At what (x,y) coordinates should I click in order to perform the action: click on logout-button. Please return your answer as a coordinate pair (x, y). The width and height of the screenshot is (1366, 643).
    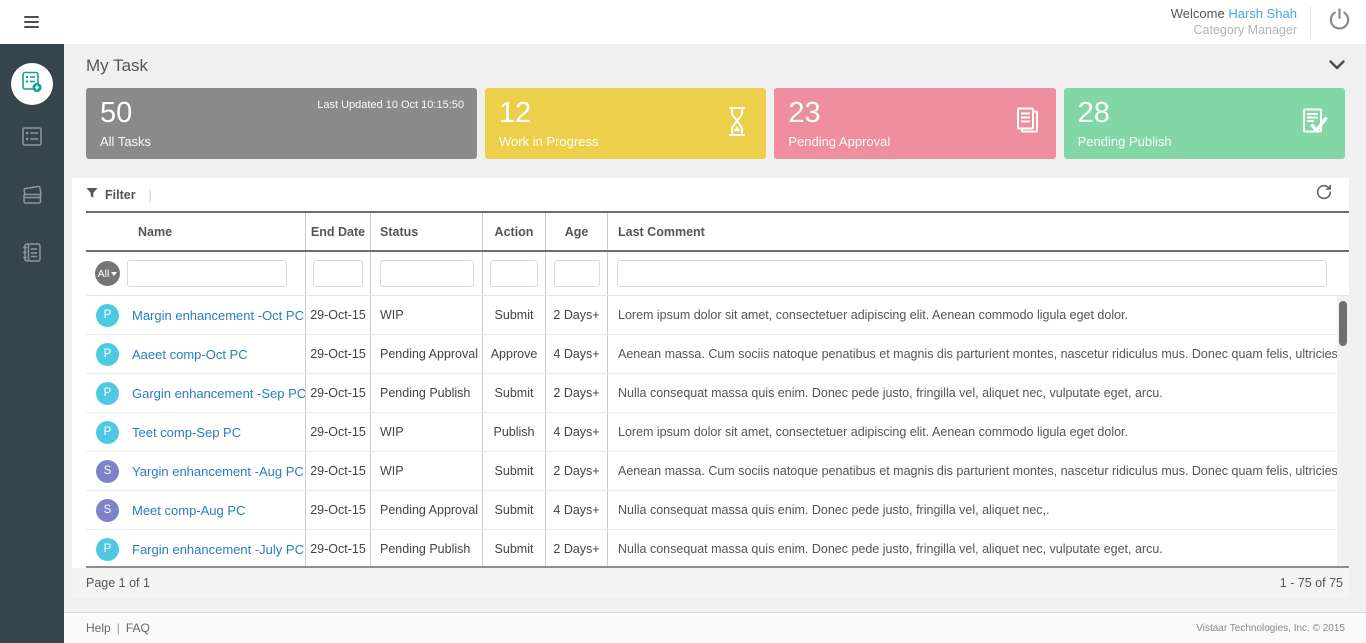
    Looking at the image, I should click on (1339, 22).